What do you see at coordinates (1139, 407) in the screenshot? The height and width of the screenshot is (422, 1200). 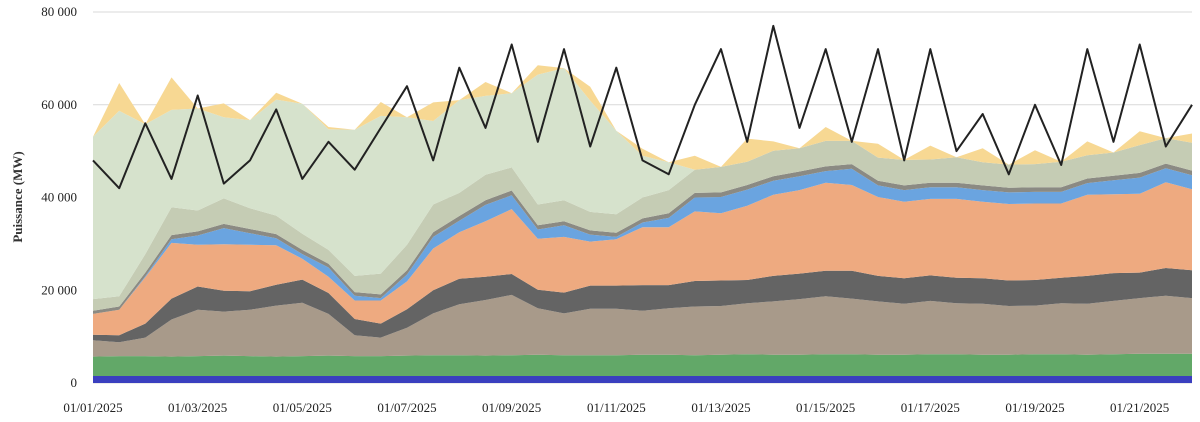 I see `x-tick-label: 01/21/2025` at bounding box center [1139, 407].